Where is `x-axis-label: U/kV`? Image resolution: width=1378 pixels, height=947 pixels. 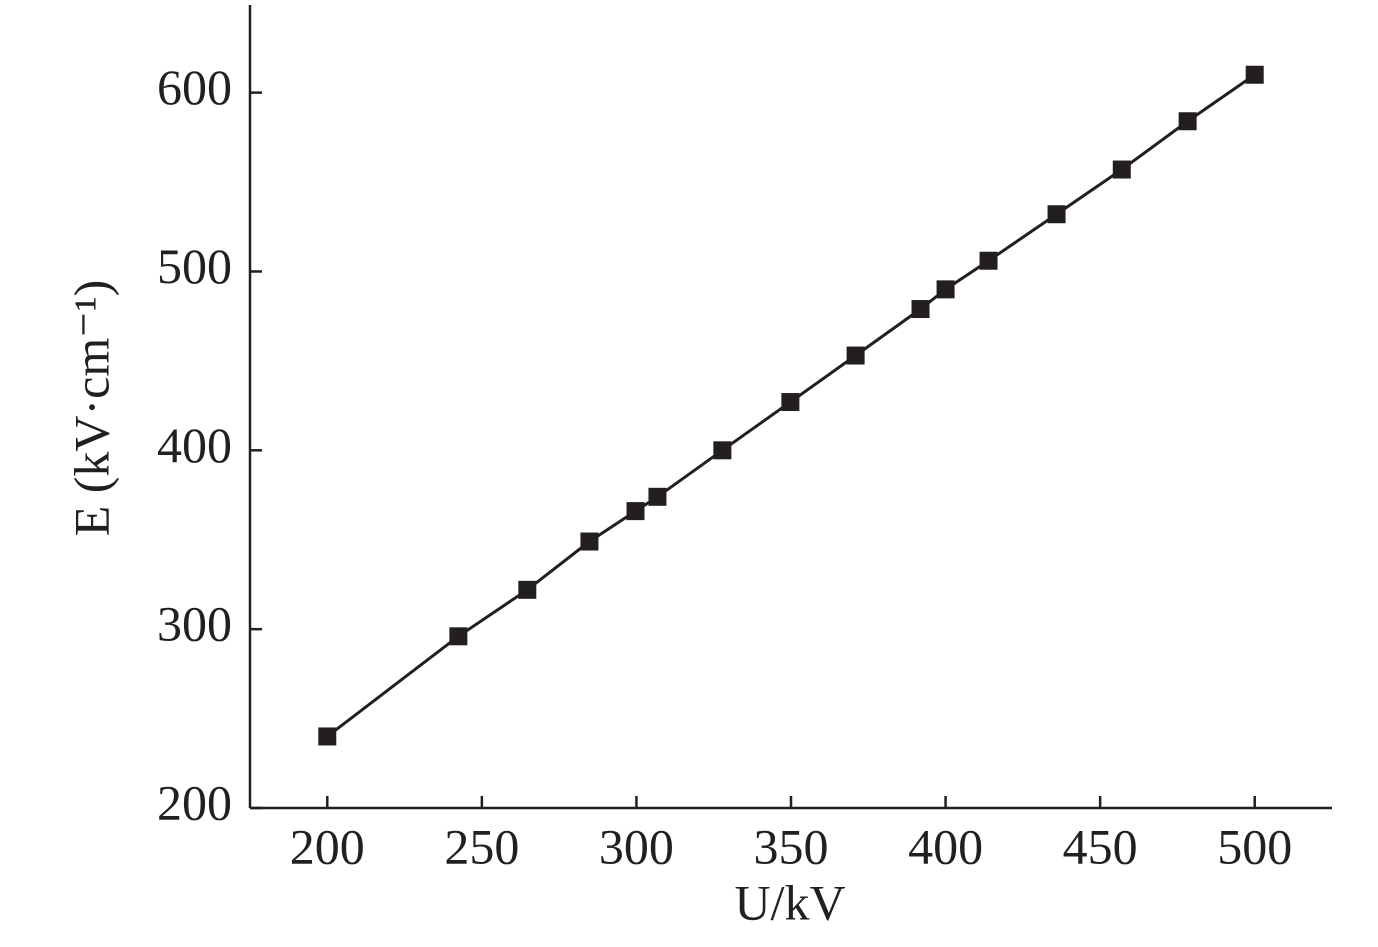
x-axis-label: U/kV is located at coordinates (789, 902).